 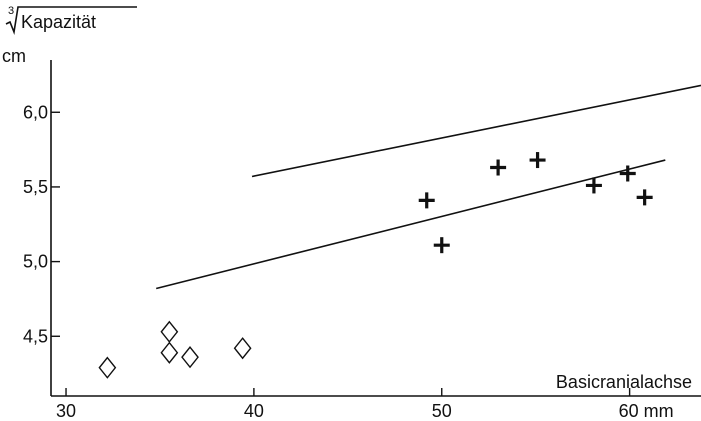 I want to click on x-axis-title: Basicranialachse, so click(x=624, y=382).